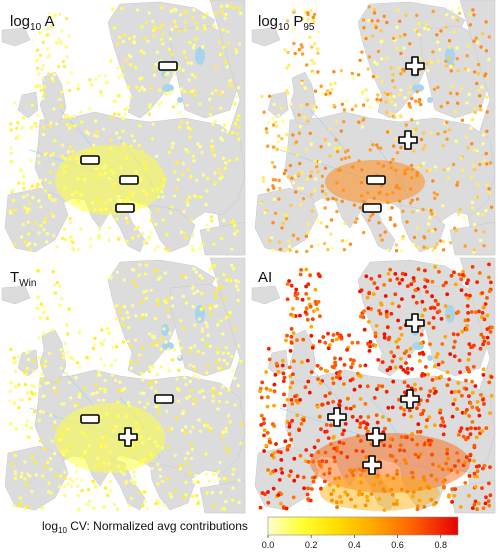  I want to click on colorbar-tick-label: 0.8, so click(440, 545).